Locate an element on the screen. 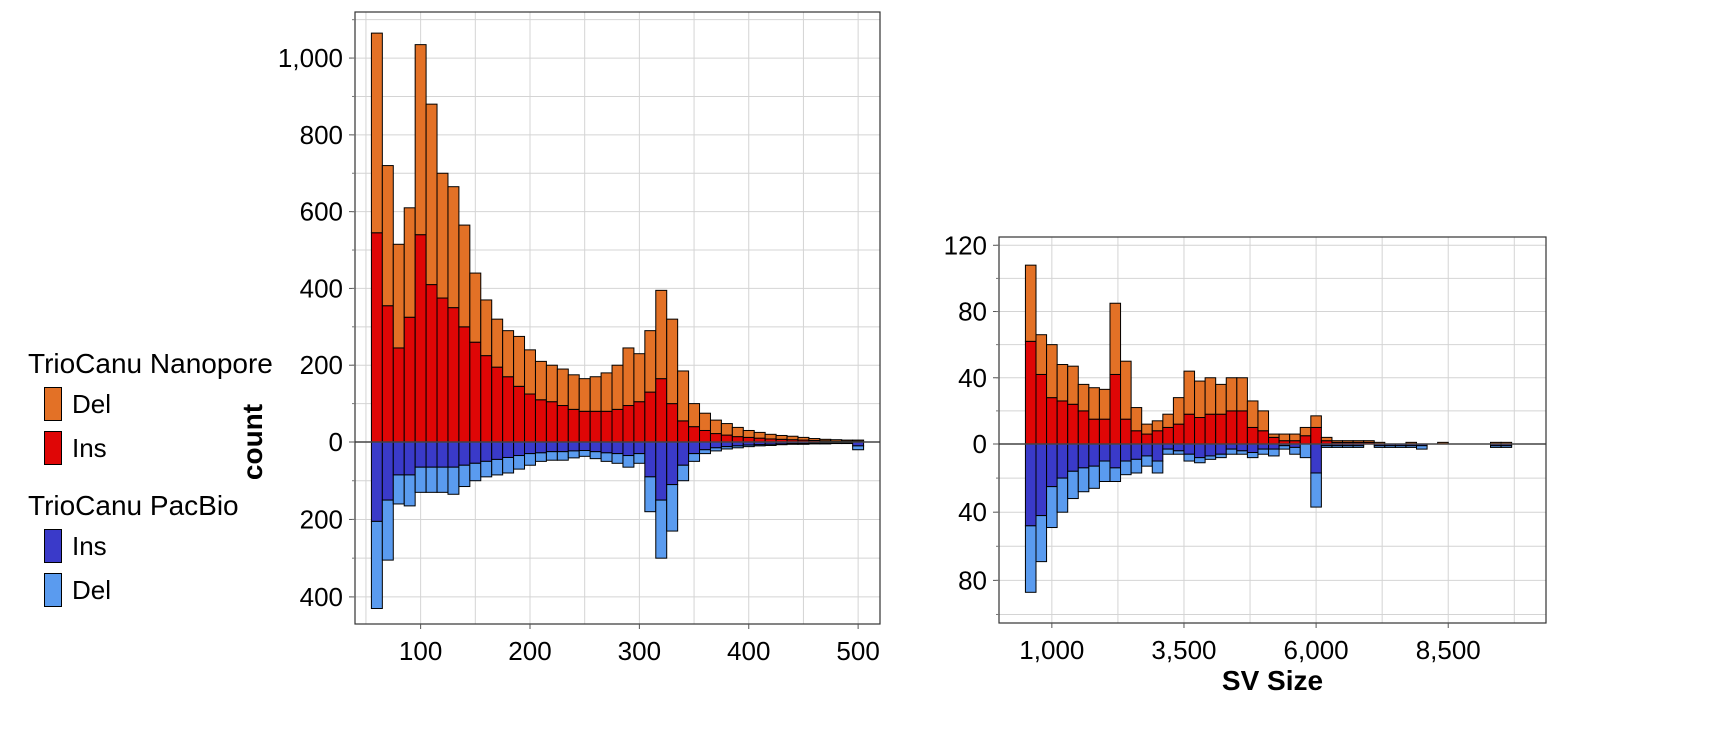  y-tick-label: 800 is located at coordinates (321, 135).